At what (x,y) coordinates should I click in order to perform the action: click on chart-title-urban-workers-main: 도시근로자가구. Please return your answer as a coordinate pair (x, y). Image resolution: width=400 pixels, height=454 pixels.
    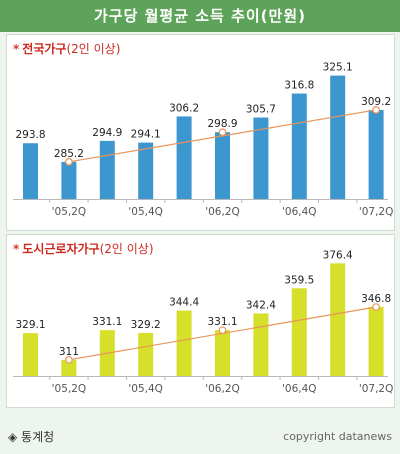
    Looking at the image, I should click on (61, 249).